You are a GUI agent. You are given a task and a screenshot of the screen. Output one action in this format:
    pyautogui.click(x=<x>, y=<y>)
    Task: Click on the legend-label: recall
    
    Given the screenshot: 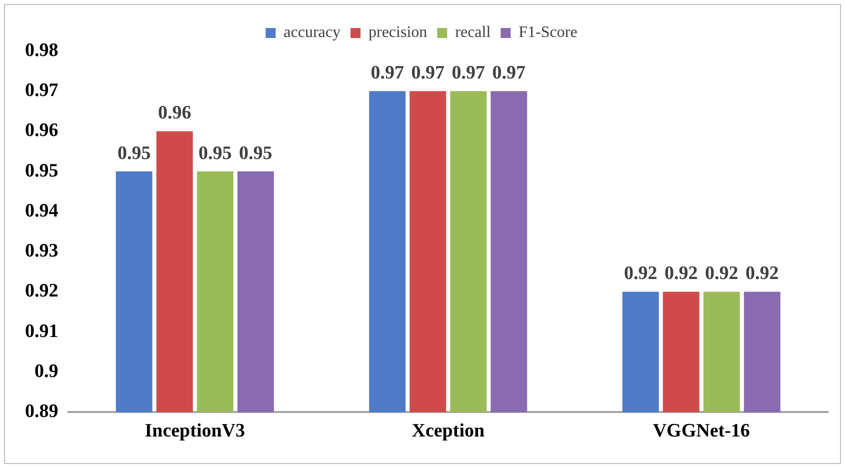 What is the action you would take?
    pyautogui.click(x=473, y=33)
    